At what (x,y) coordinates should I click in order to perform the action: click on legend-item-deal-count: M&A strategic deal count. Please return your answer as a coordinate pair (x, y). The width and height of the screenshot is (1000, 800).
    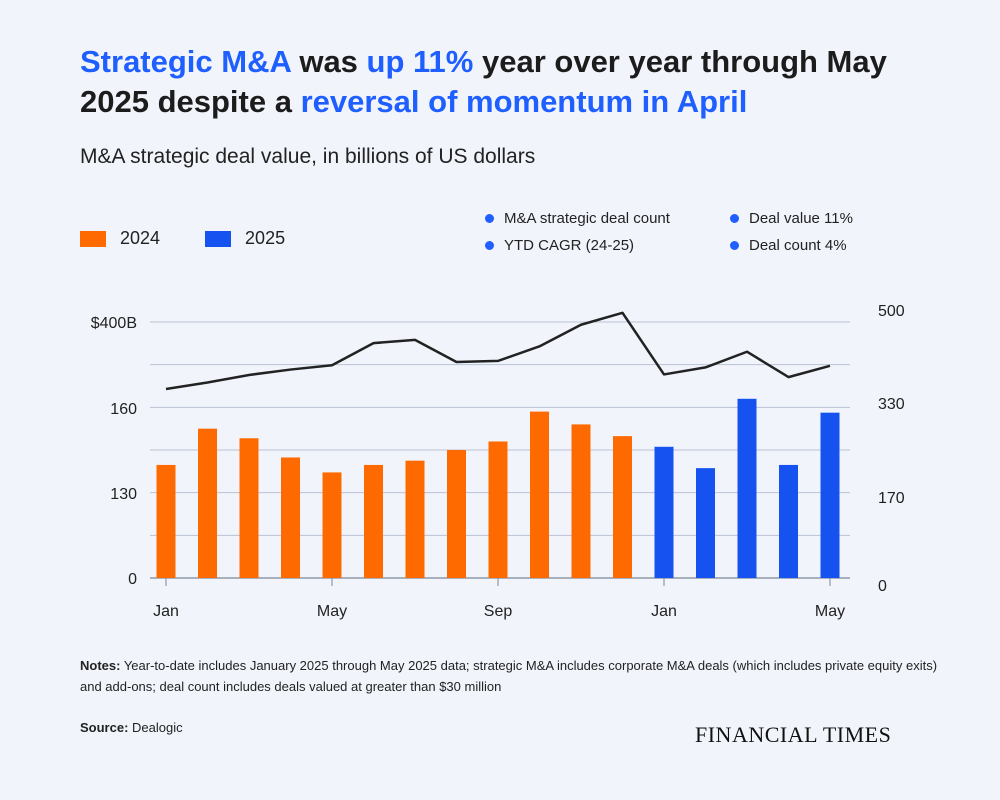
    Looking at the image, I should click on (607, 218).